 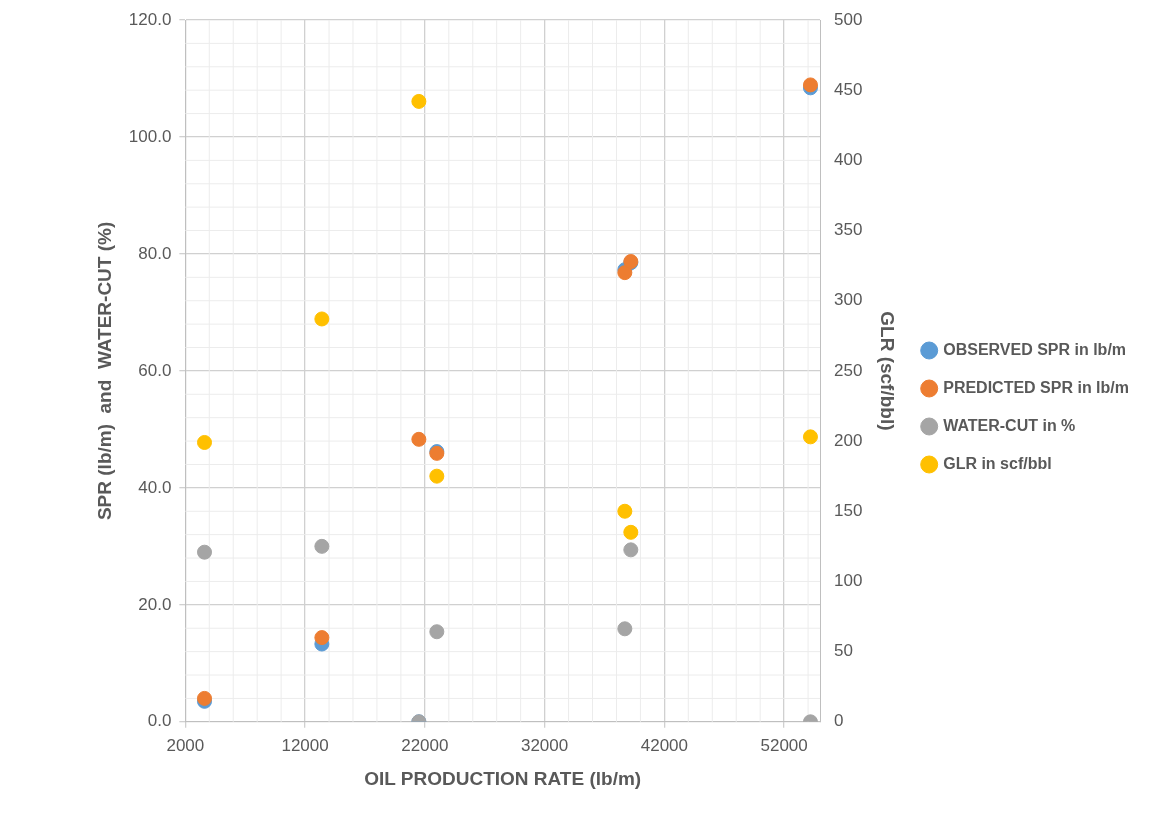 What do you see at coordinates (887, 371) in the screenshot?
I see `y2-axis-title: GLR (scf/bbl)` at bounding box center [887, 371].